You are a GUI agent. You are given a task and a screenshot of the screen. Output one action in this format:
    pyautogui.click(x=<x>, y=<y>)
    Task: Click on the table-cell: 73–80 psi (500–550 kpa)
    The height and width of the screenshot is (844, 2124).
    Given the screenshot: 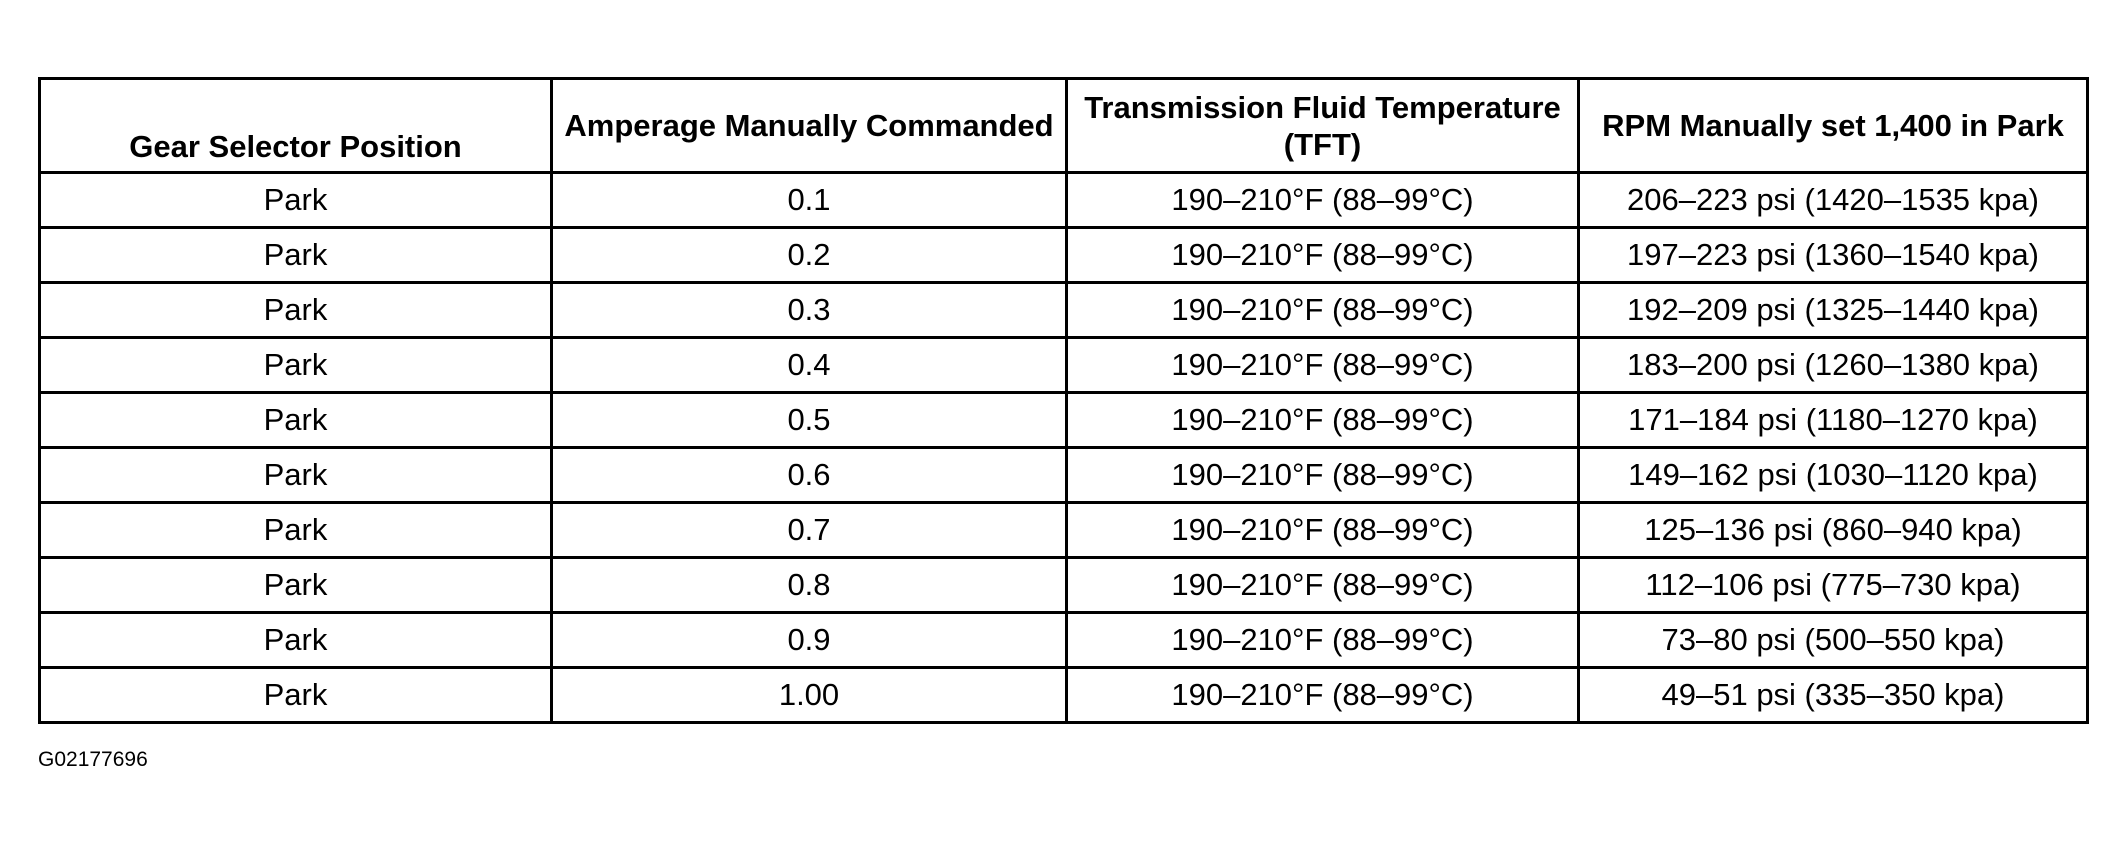 What is the action you would take?
    pyautogui.click(x=1833, y=640)
    